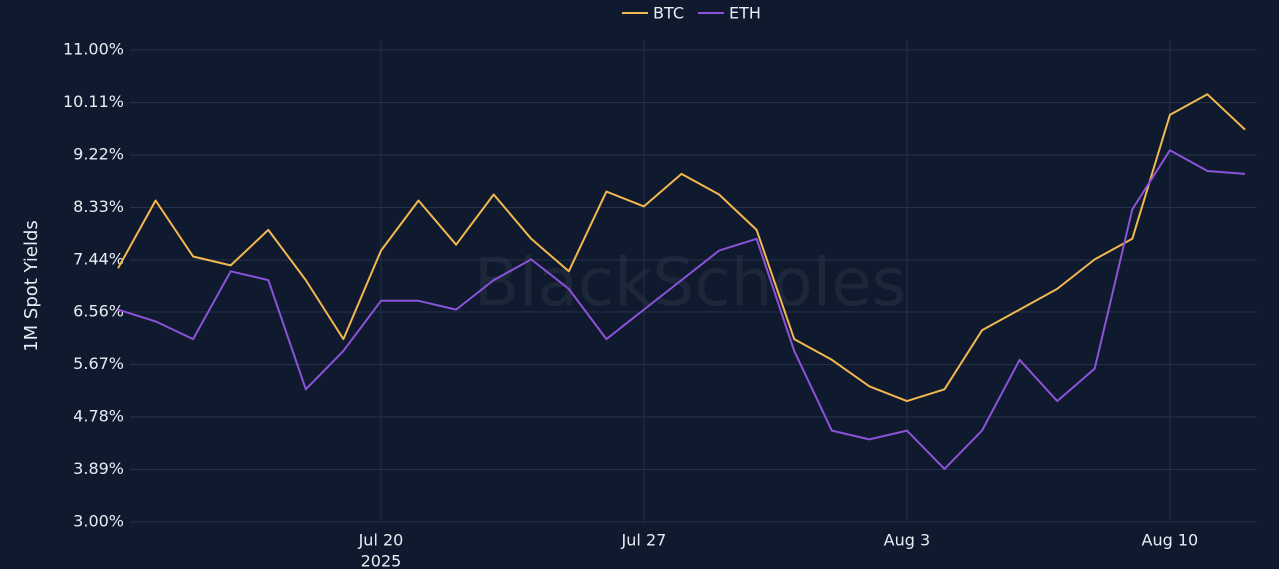 Image resolution: width=1279 pixels, height=569 pixels. I want to click on y-tick-label: 9.22%, so click(98, 154).